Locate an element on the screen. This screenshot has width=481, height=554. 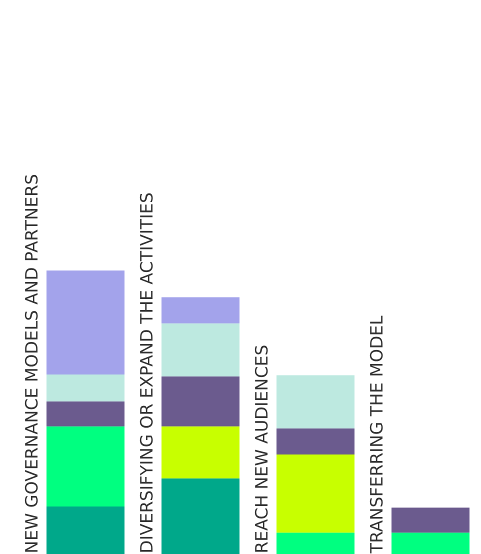
x-tick-label: NEW GOVERNANCE MODELS AND PARTNERS is located at coordinates (32, 364).